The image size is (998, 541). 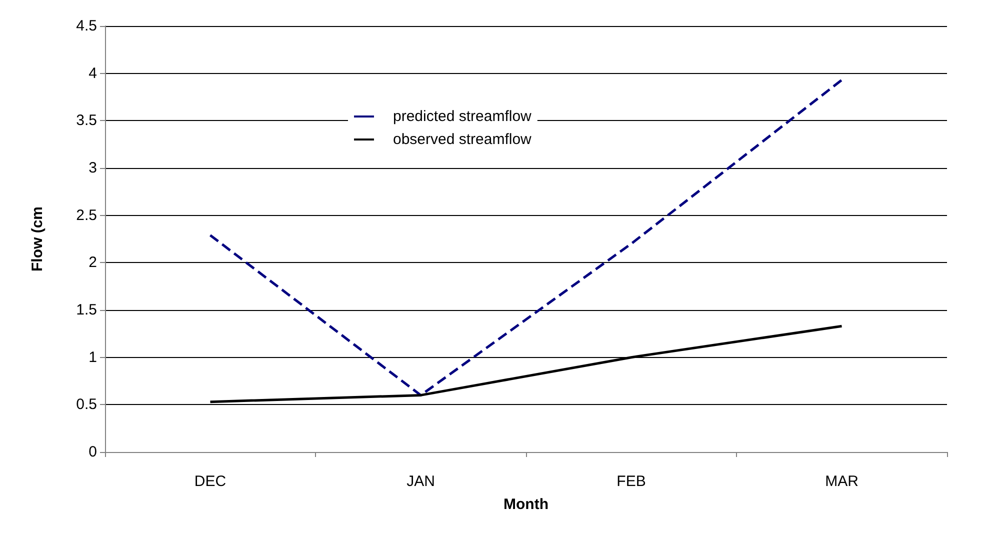 I want to click on y-tick-label: 4, so click(x=92, y=73).